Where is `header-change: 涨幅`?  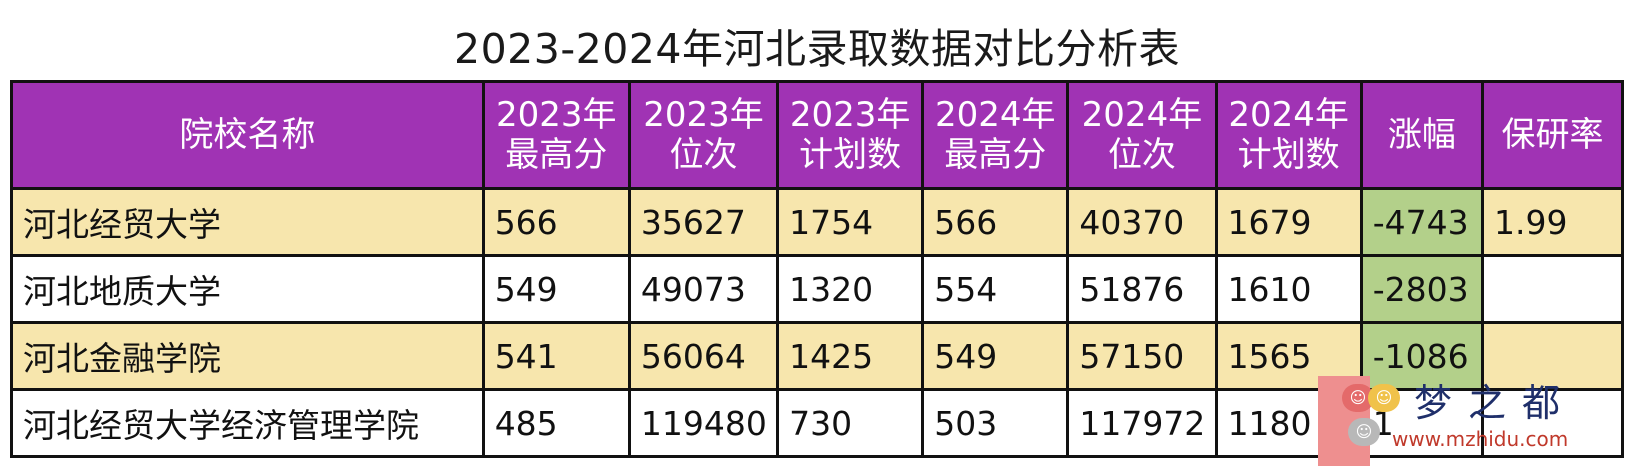 header-change: 涨幅 is located at coordinates (1421, 135).